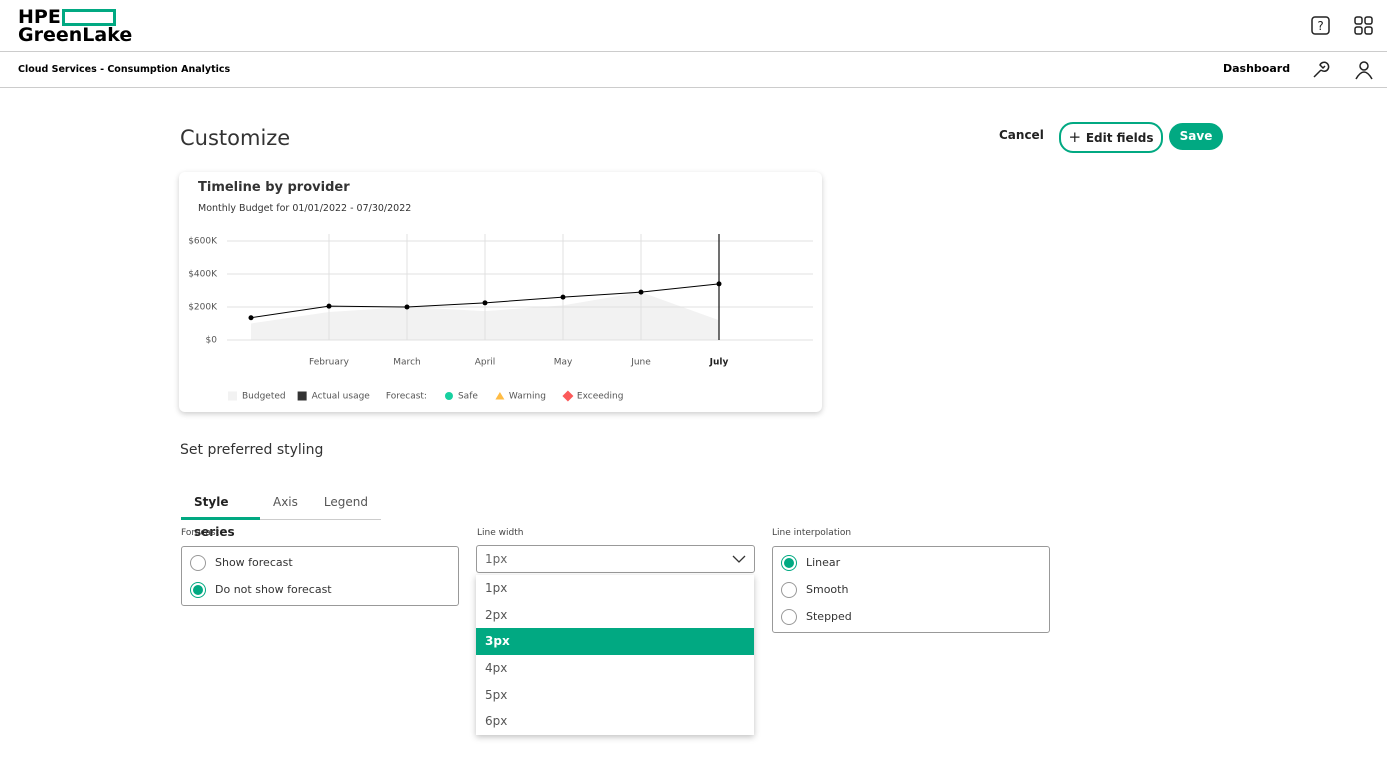 This screenshot has height=780, width=1387. I want to click on line-width-select: 1px, so click(615, 559).